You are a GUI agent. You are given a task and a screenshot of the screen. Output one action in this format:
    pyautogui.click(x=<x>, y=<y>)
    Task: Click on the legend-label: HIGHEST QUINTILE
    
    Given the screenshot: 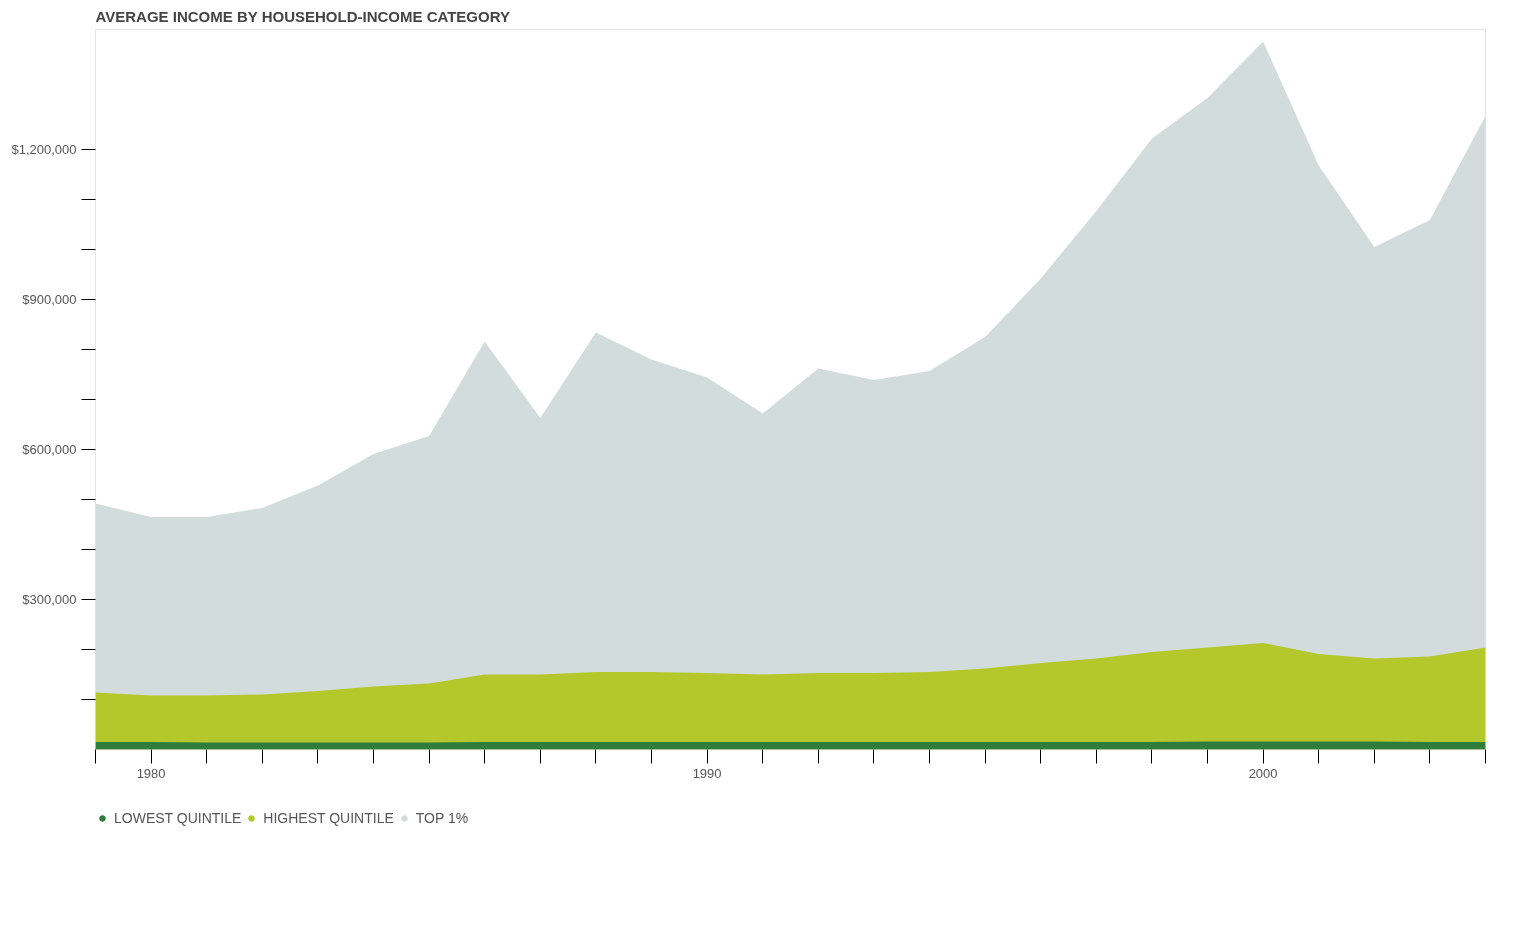 What is the action you would take?
    pyautogui.click(x=328, y=818)
    